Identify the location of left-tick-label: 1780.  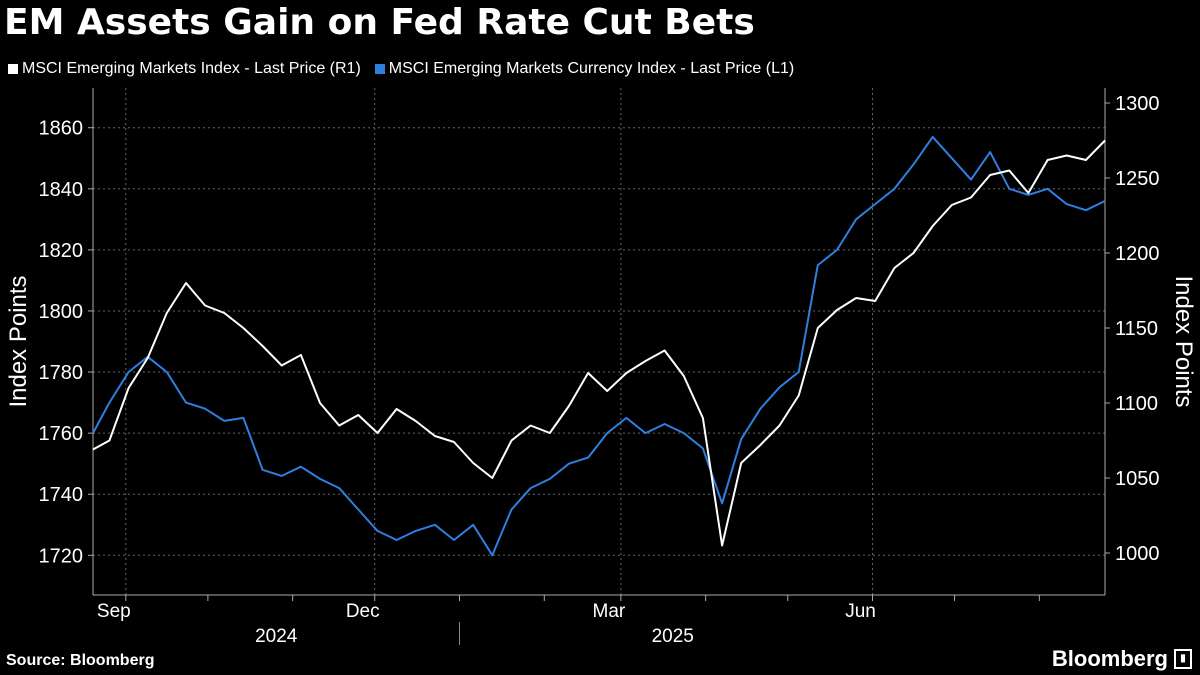
(61, 373).